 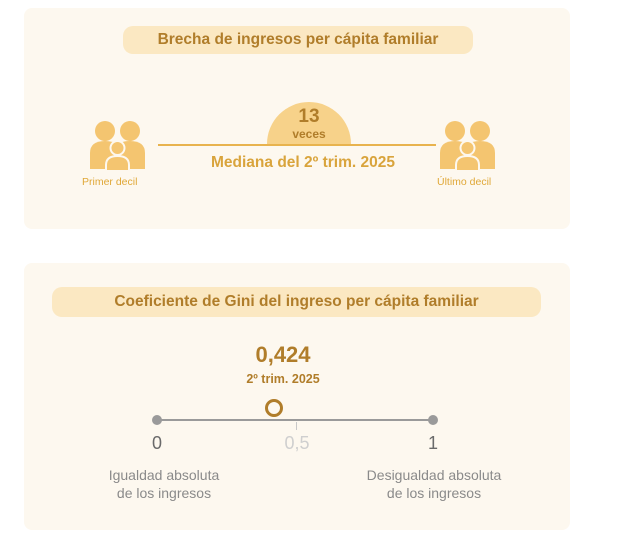 What do you see at coordinates (164, 484) in the screenshot?
I see `scale-min-description: Igualdad absoluta de los ingresos` at bounding box center [164, 484].